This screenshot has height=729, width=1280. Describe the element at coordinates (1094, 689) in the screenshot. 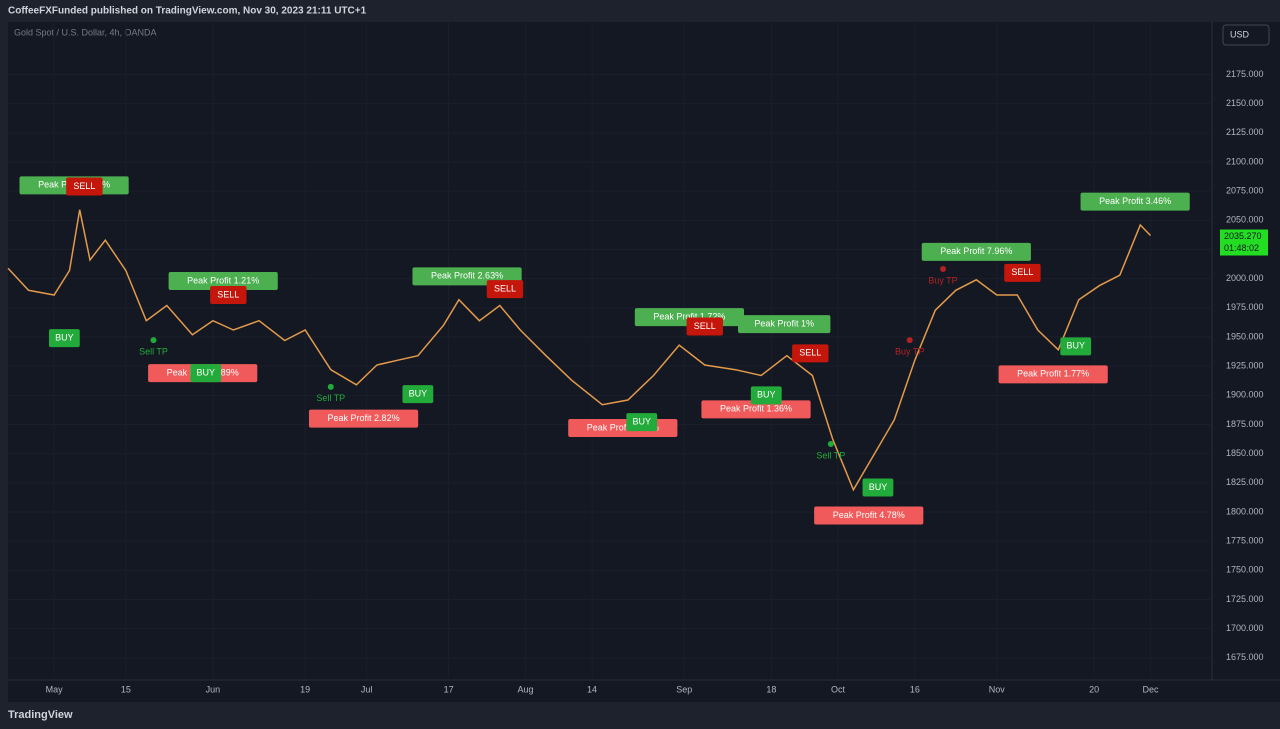

I see `x-tick-label: 20` at that location.